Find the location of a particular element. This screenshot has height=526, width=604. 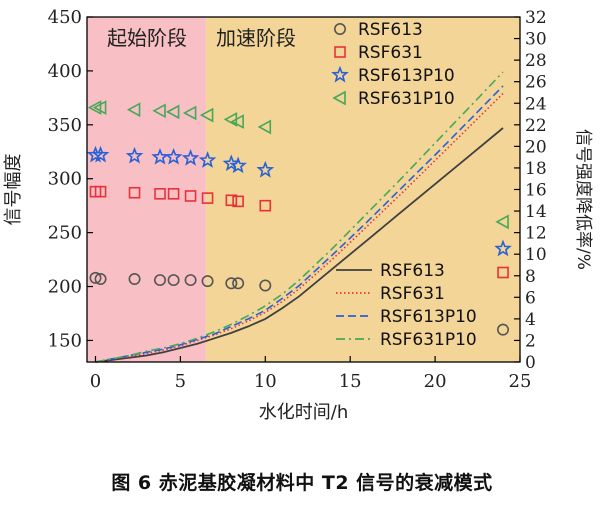

legend-line-label-rsf613: RSF613 is located at coordinates (412, 271).